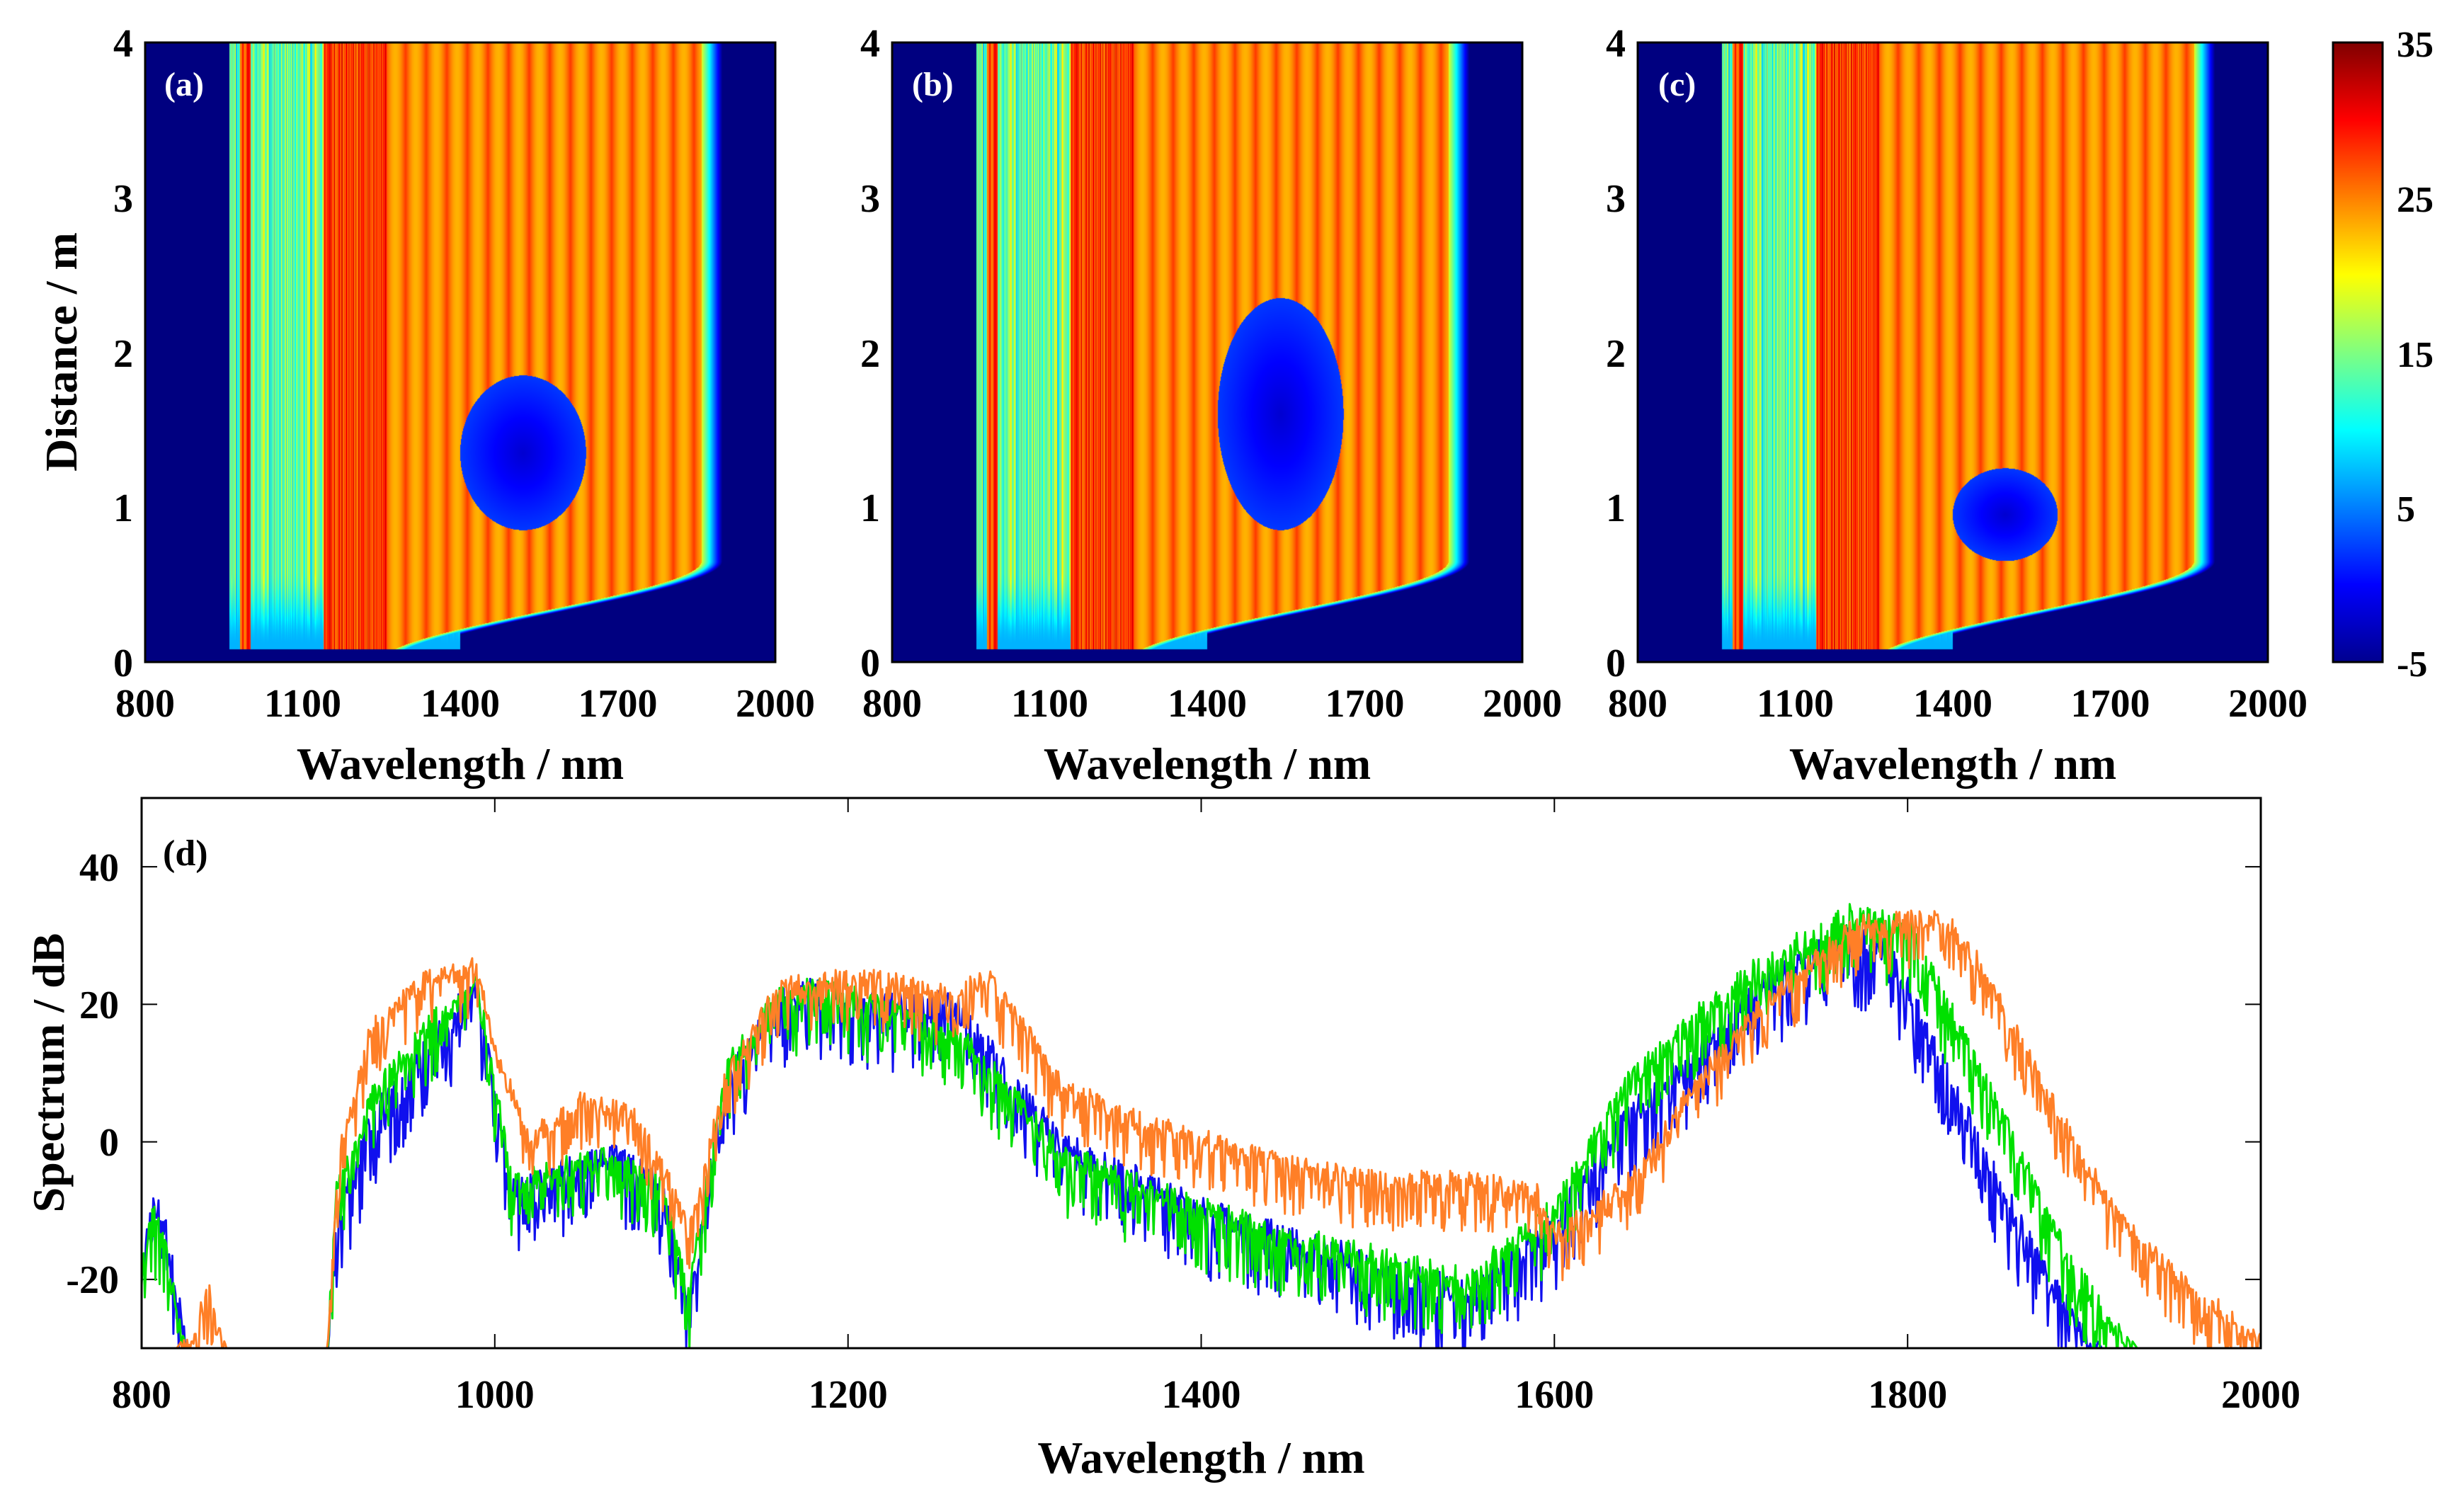 This screenshot has height=1499, width=2464. I want to click on heatmap-a-xtick-label: 1700, so click(618, 704).